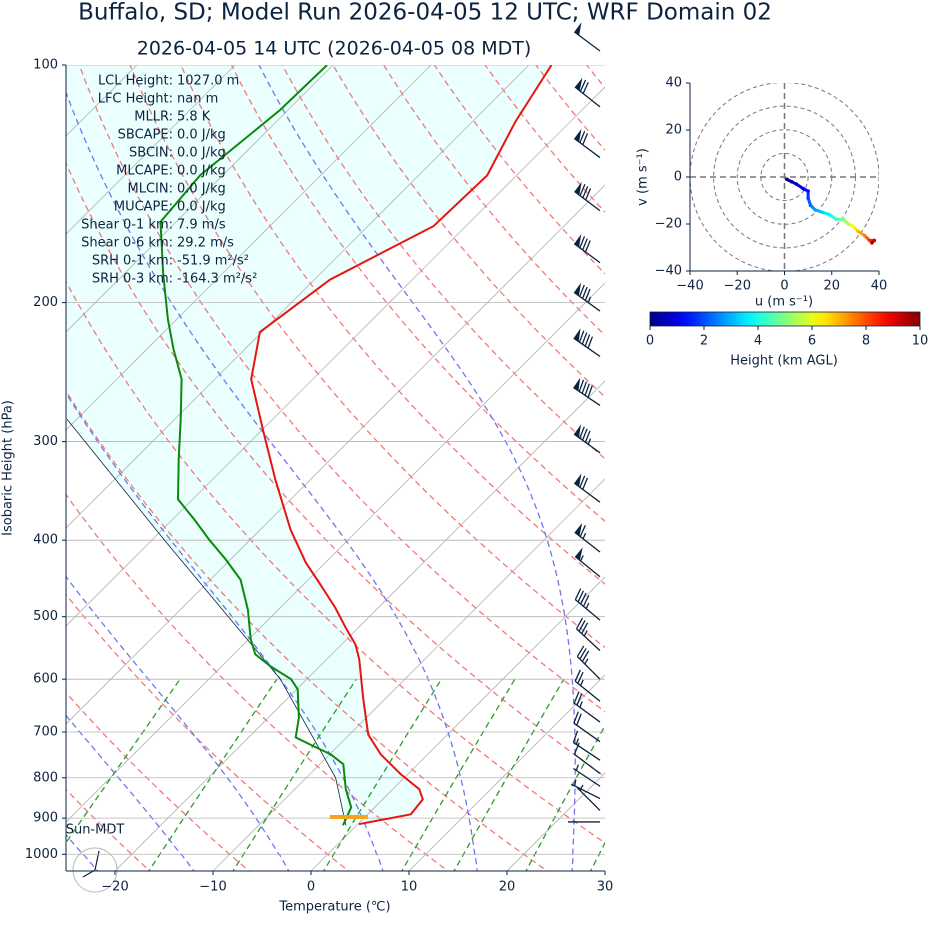  Describe the element at coordinates (668, 271) in the screenshot. I see `hodo-y-tick-label: −40` at that location.